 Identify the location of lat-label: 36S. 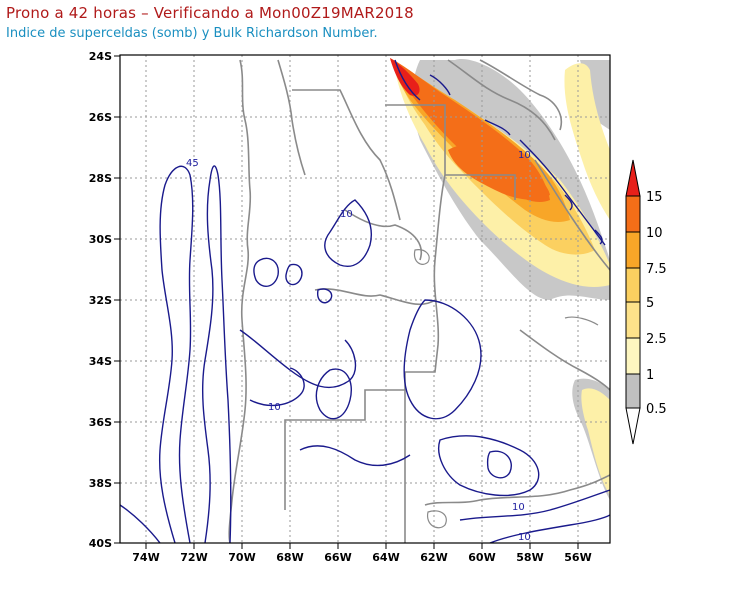
(100, 422).